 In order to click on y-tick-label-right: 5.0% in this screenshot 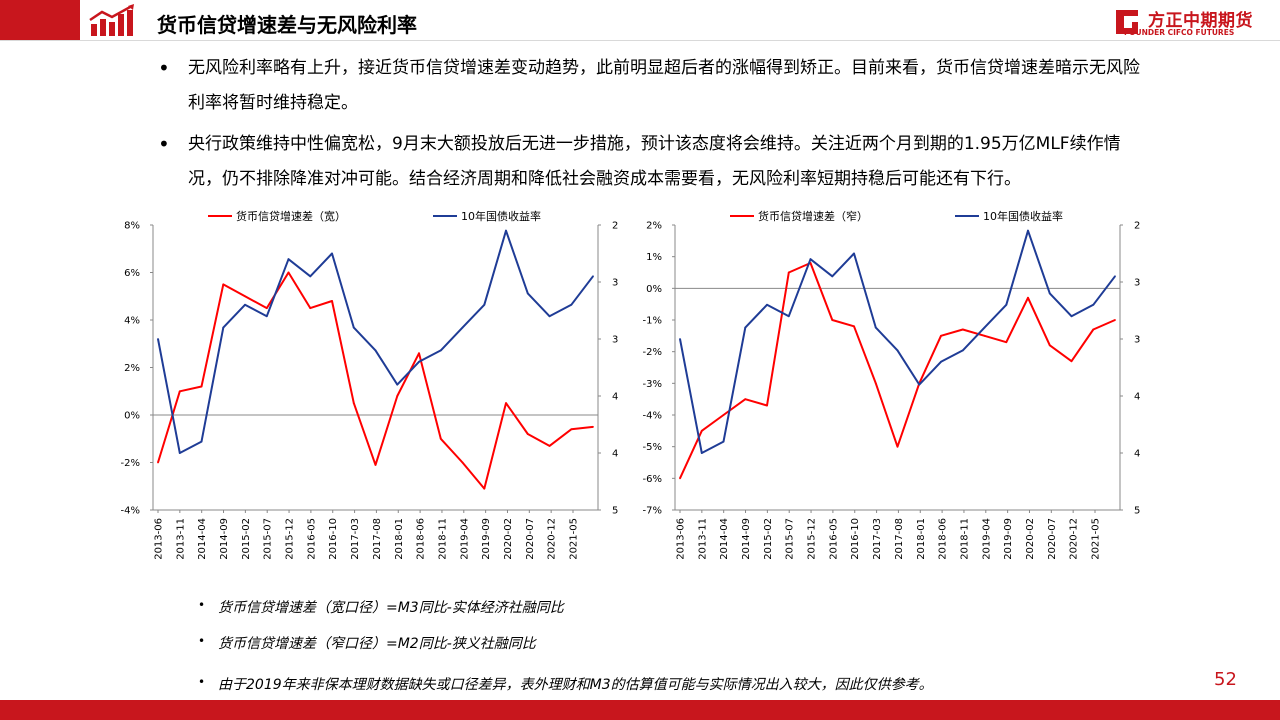, I will do `click(615, 511)`.